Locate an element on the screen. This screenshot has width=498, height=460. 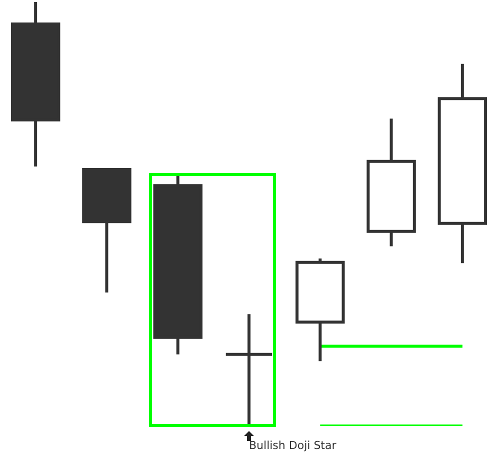
text: Bullish Doji Star is located at coordinates (292, 445).